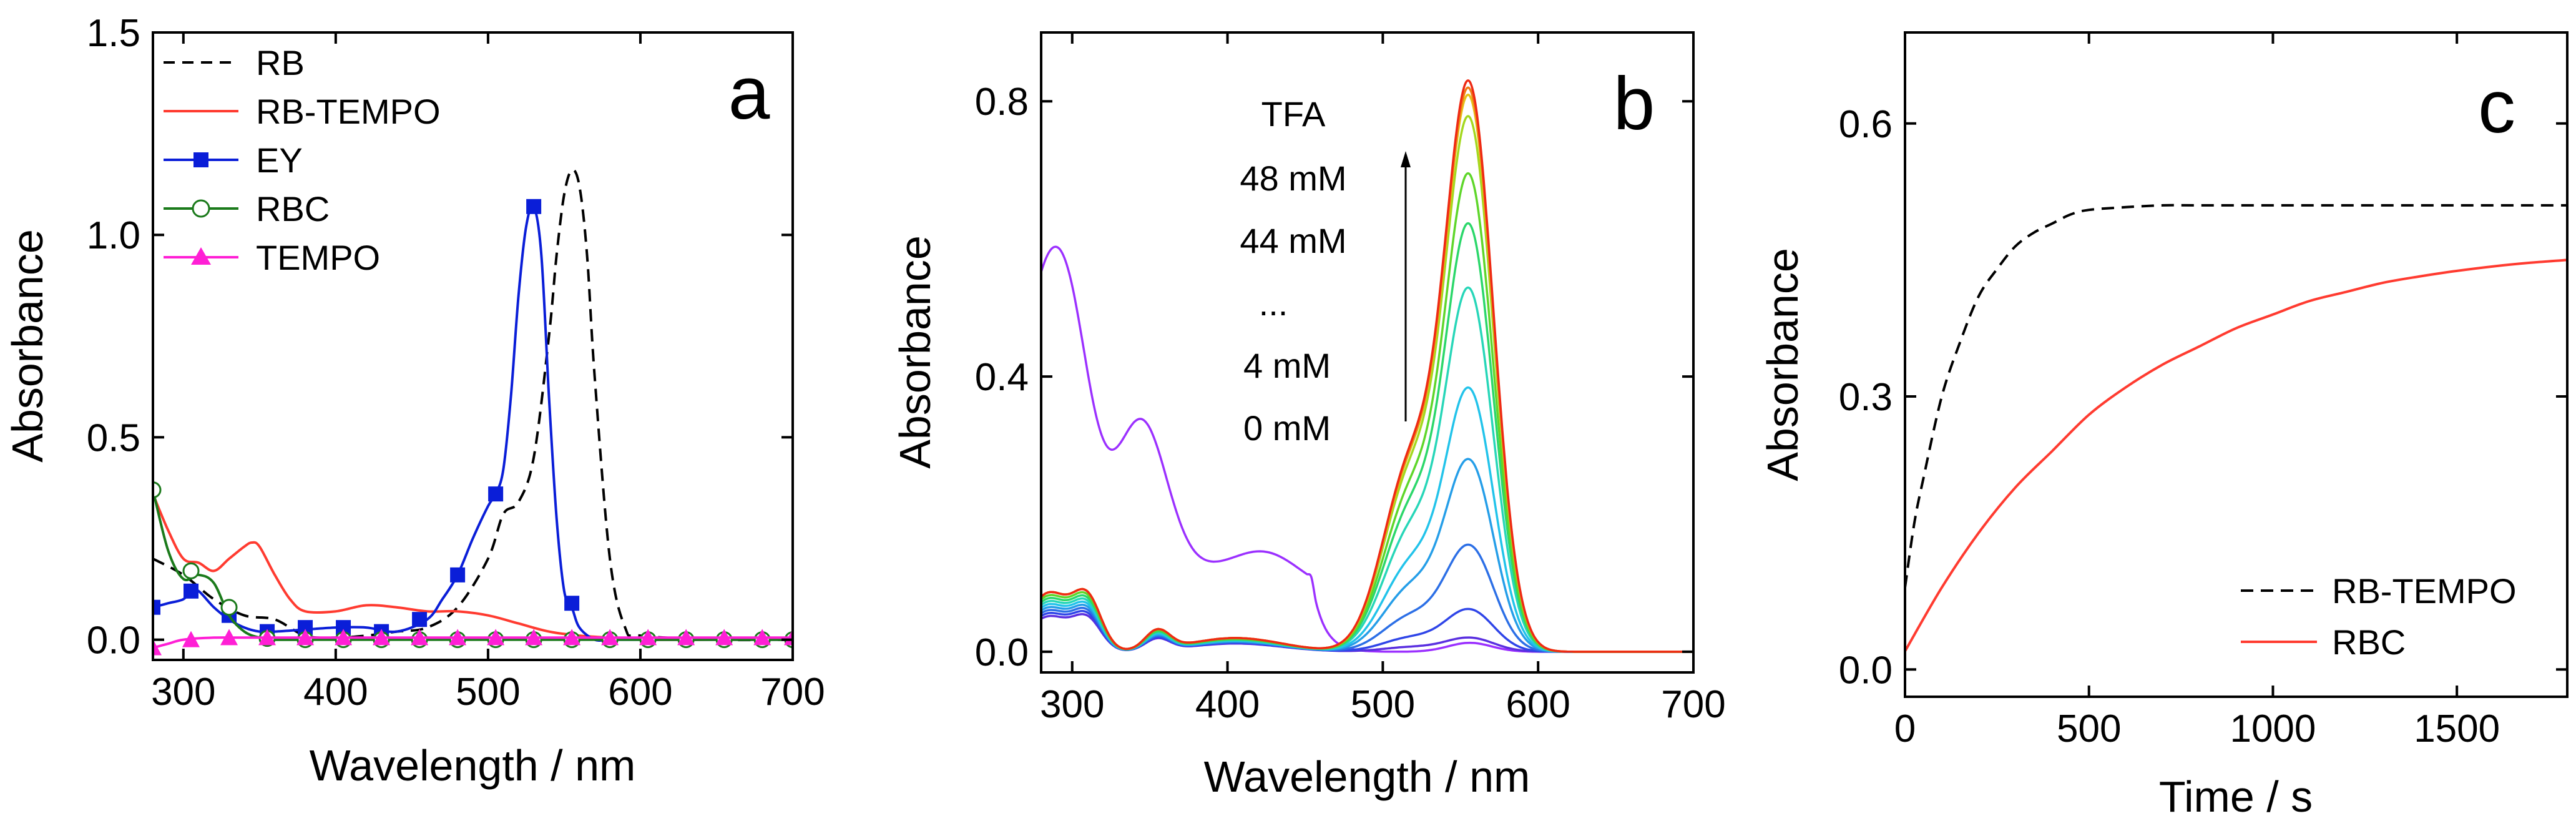 This screenshot has height=826, width=2576. I want to click on legend-item-rb: RB, so click(234, 62).